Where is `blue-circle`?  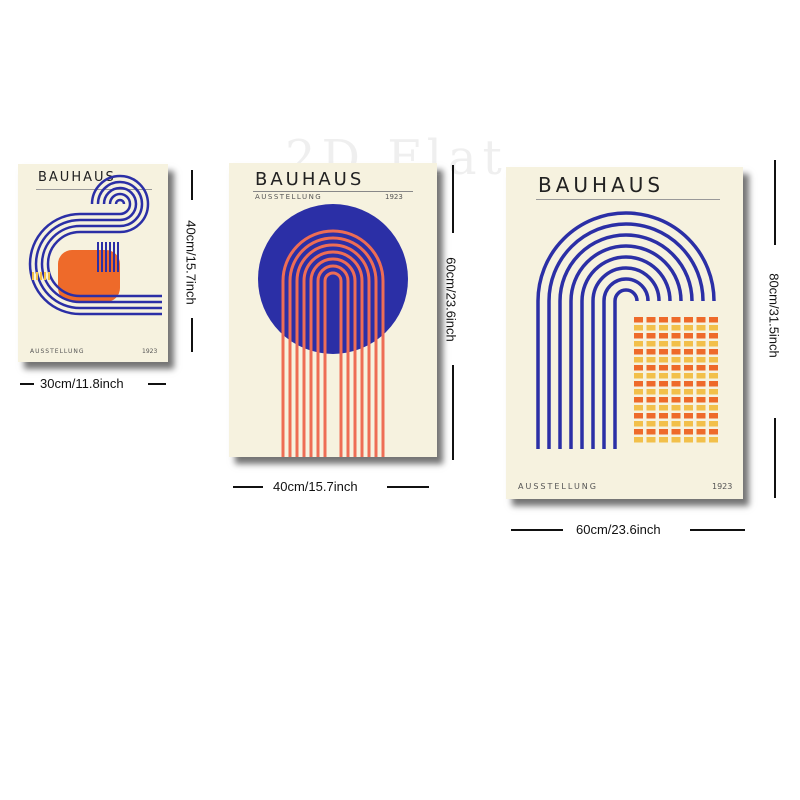 blue-circle is located at coordinates (333, 279).